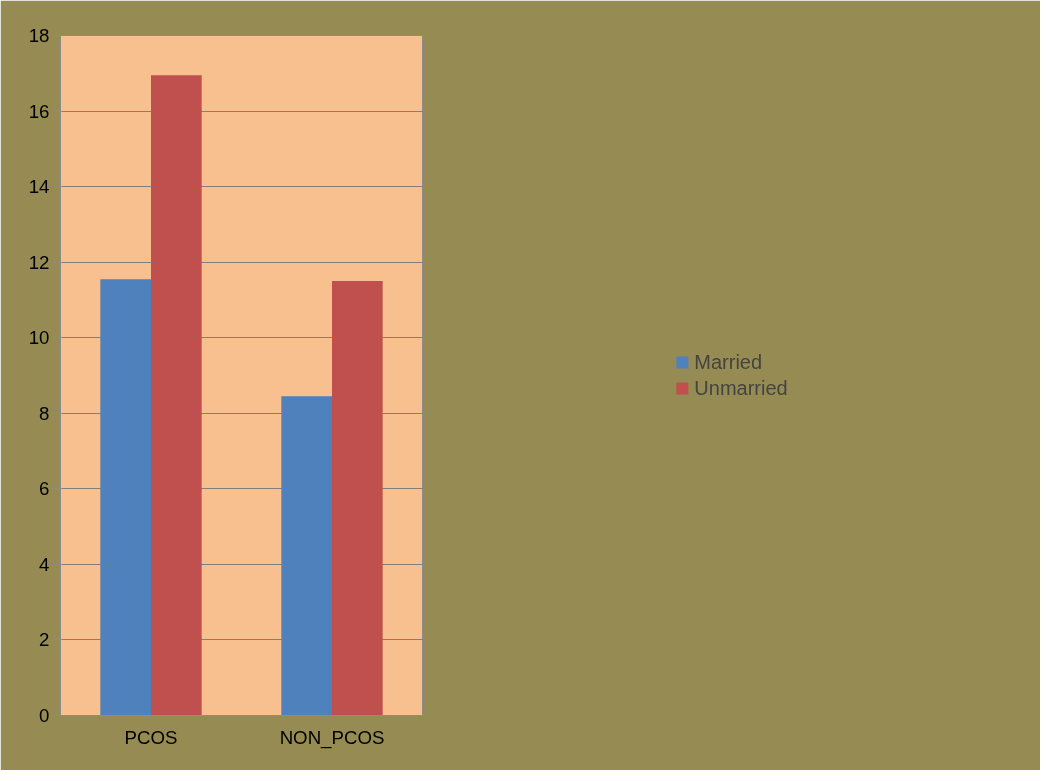 This screenshot has height=781, width=1050. Describe the element at coordinates (44, 640) in the screenshot. I see `y-tick-label: 2` at that location.